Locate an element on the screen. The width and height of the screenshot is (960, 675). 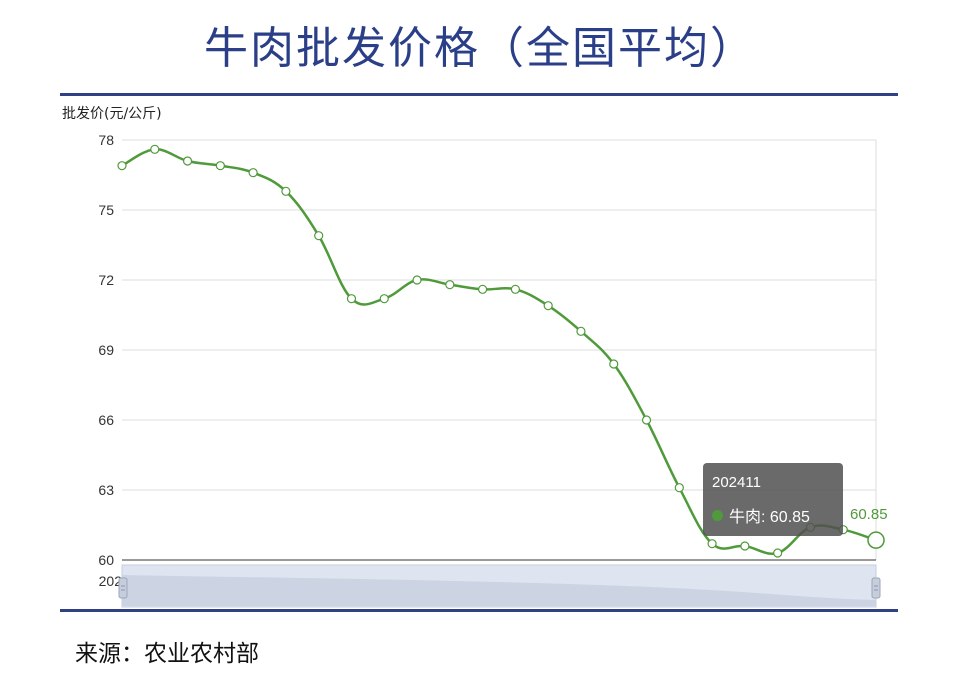
top-divider is located at coordinates (479, 94).